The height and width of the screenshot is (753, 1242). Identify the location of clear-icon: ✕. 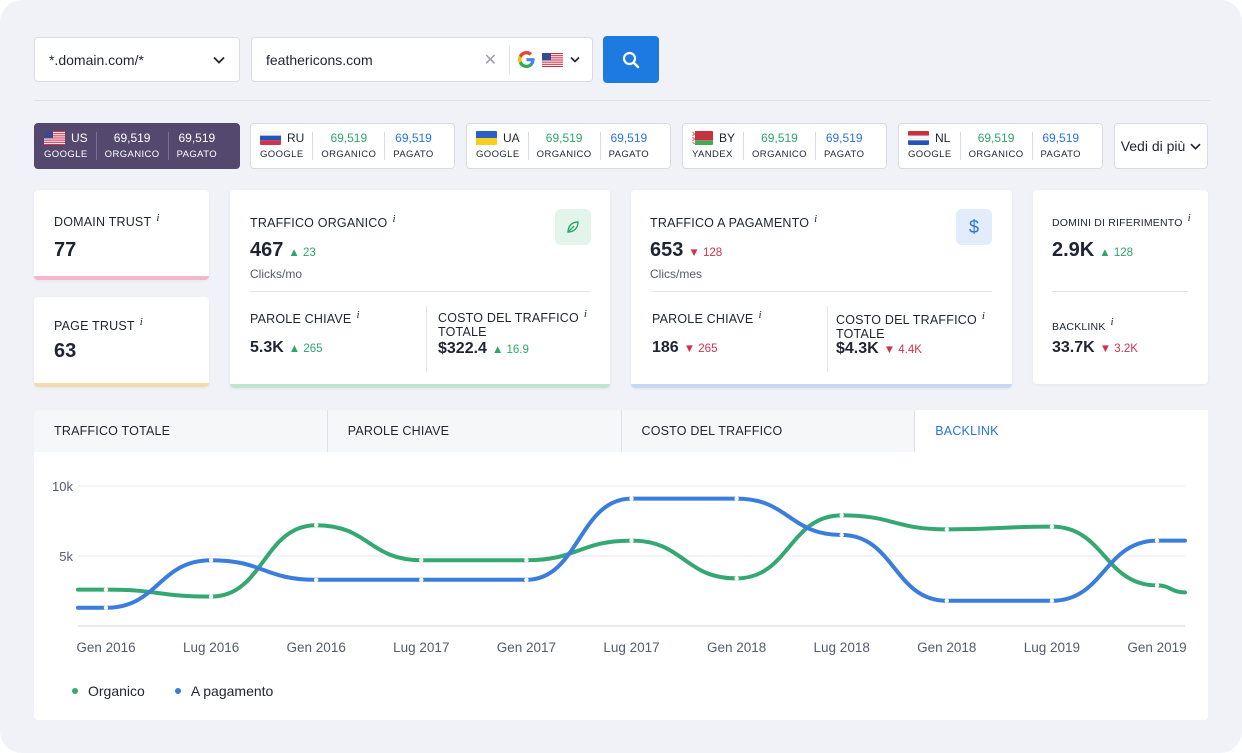
(490, 60).